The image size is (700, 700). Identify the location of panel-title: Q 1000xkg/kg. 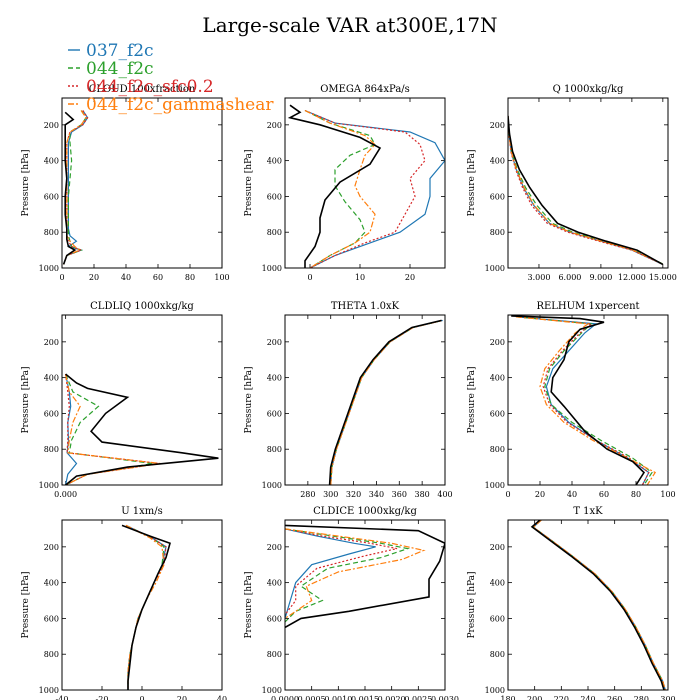
(588, 89).